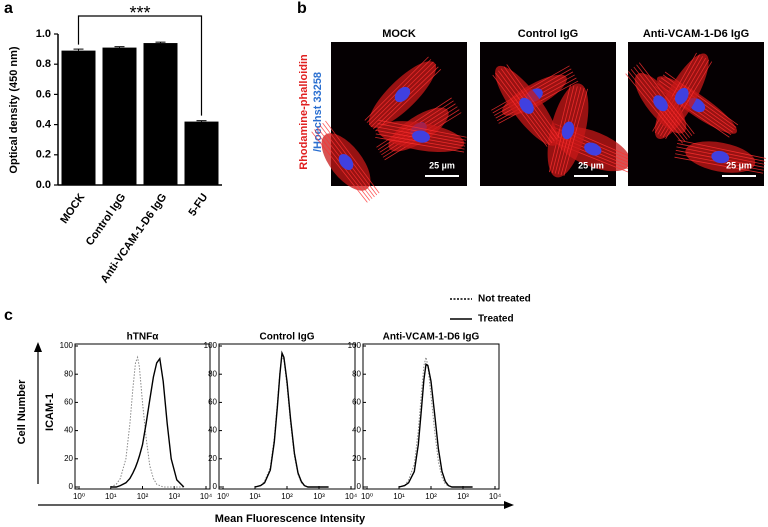 The image size is (768, 527). Describe the element at coordinates (72, 208) in the screenshot. I see `x-tick-label: MOCK` at that location.